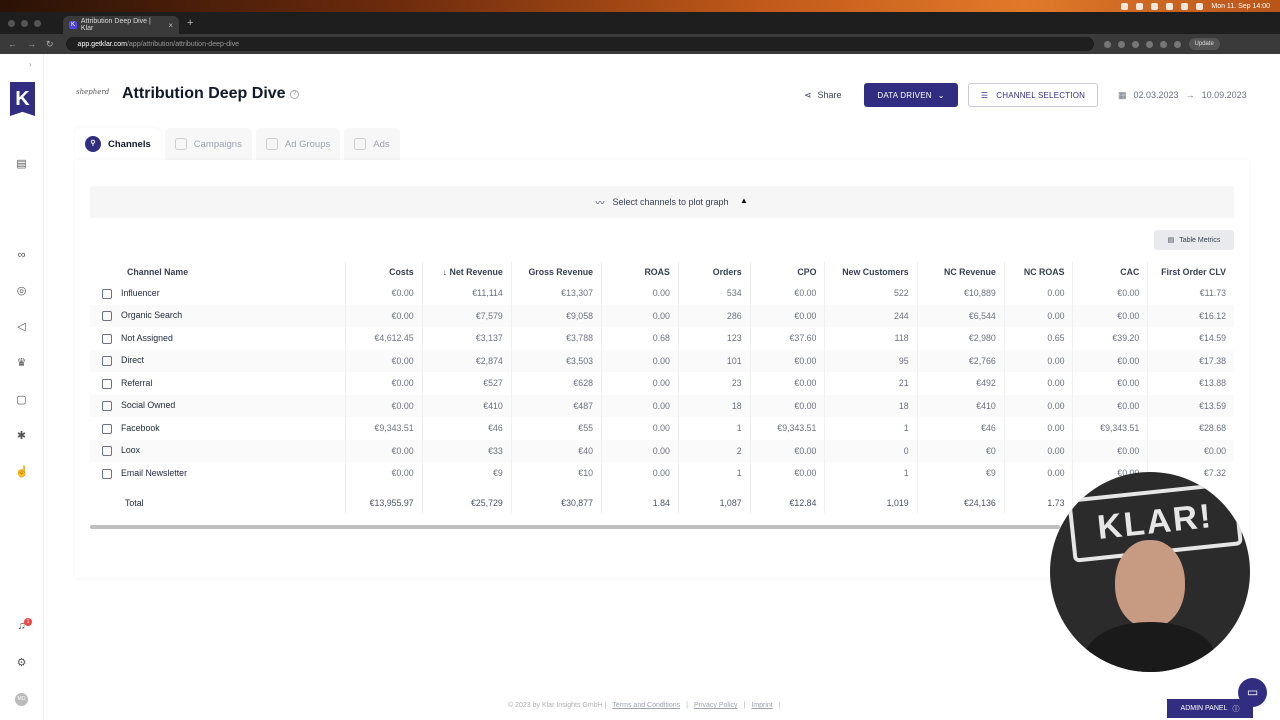  I want to click on metric-cell: €2,766, so click(960, 360).